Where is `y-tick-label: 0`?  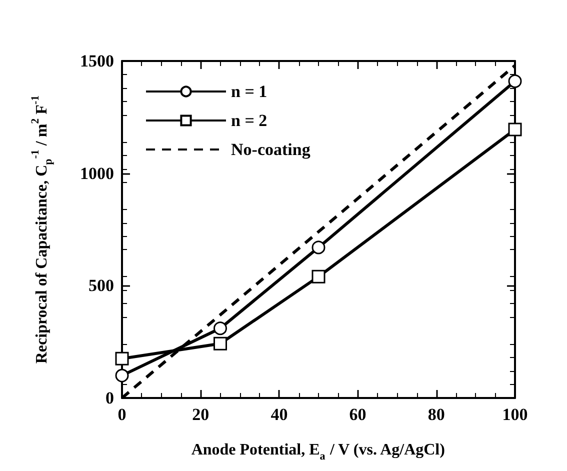 y-tick-label: 0 is located at coordinates (110, 398).